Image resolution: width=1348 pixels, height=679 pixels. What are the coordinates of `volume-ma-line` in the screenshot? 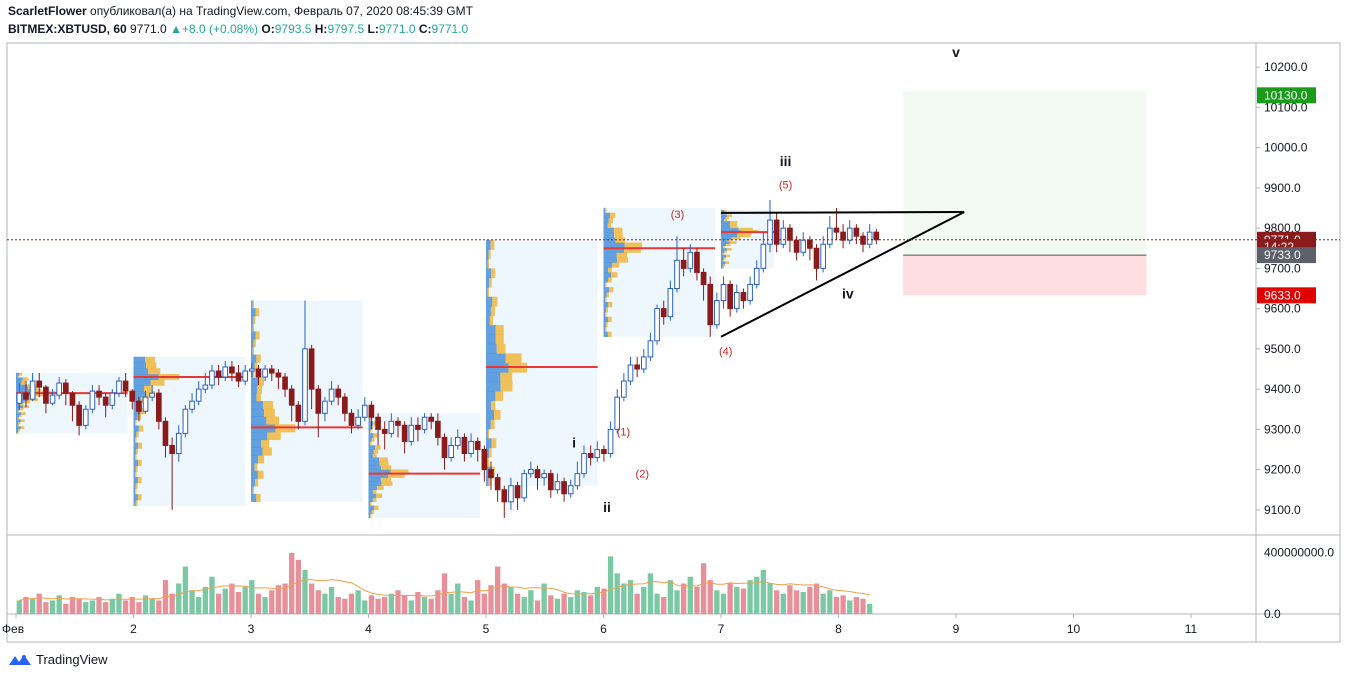 It's located at (444, 590).